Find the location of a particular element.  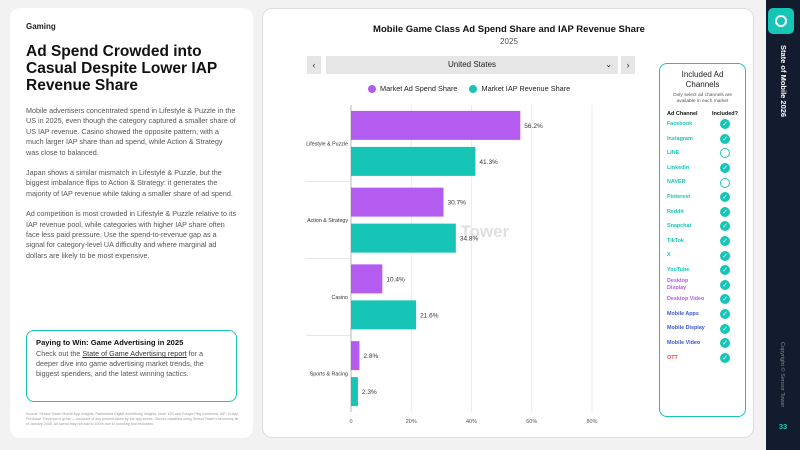

x-tick-label: 20% is located at coordinates (411, 422).